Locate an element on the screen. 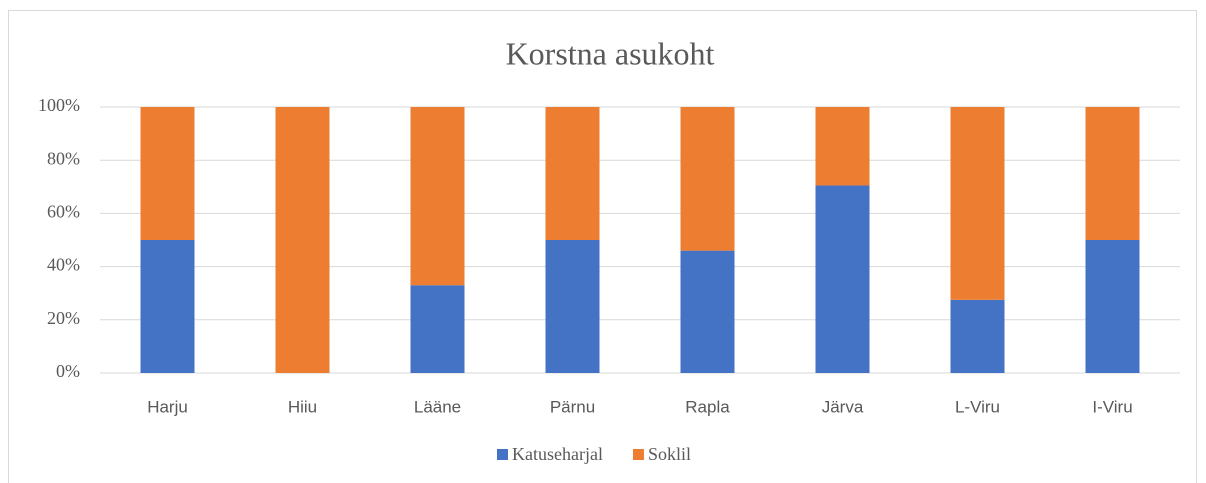  legend-label: Soklil is located at coordinates (669, 454).